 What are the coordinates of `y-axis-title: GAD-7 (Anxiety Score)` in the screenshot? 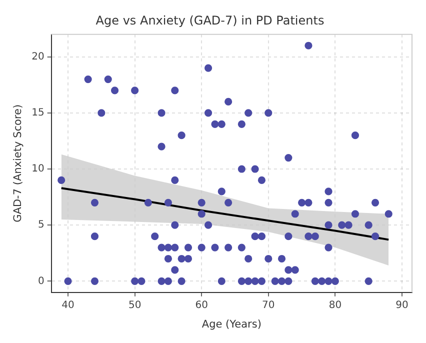 It's located at (18, 163).